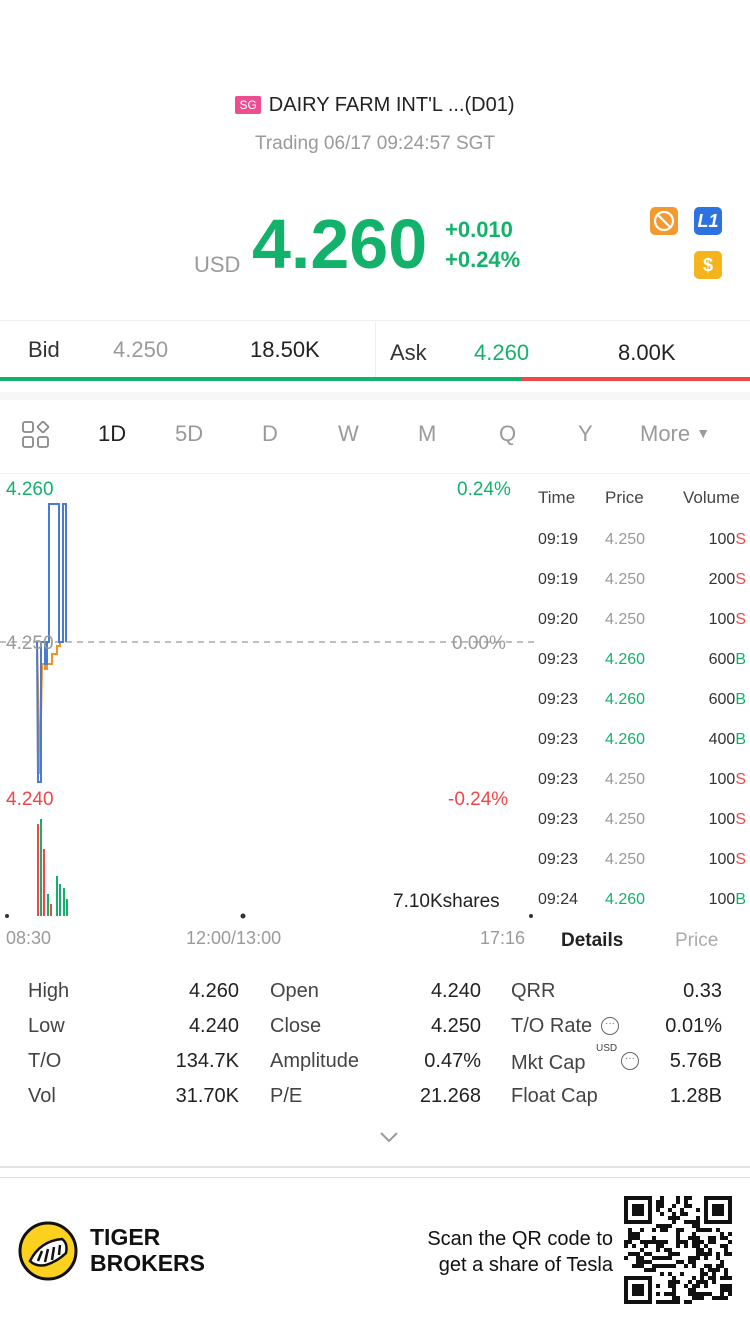  Describe the element at coordinates (664, 221) in the screenshot. I see `no-short-icon` at that location.